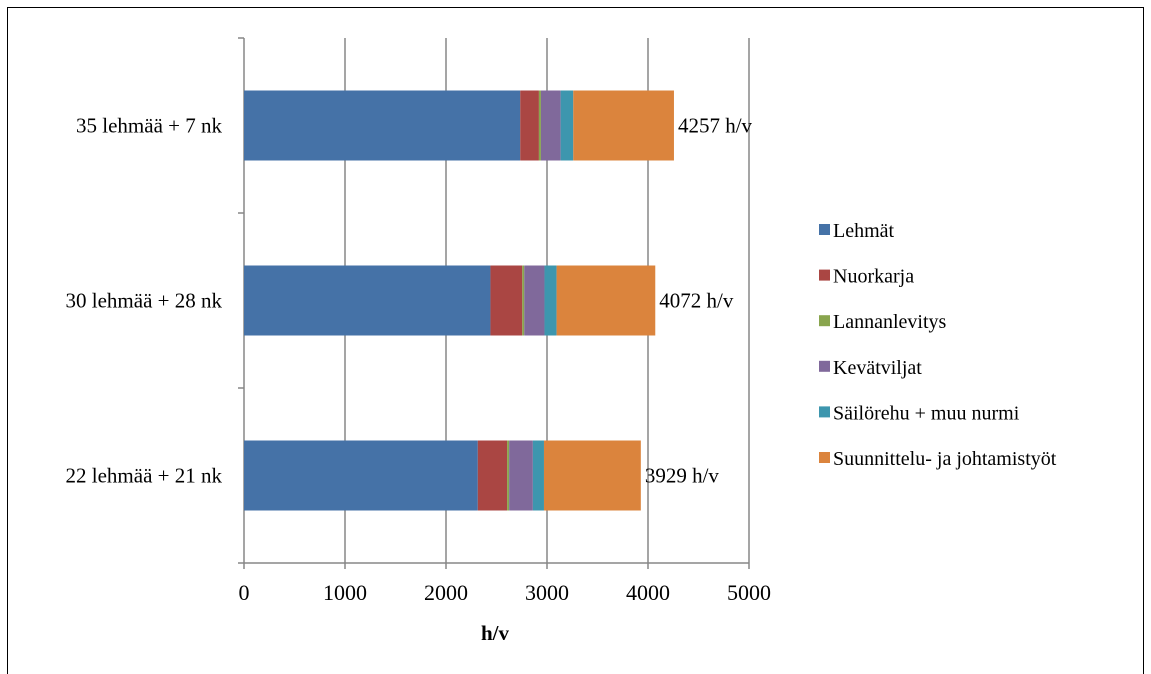 This screenshot has width=1151, height=674. I want to click on category-label: 35 lehmää + 7 nk, so click(149, 126).